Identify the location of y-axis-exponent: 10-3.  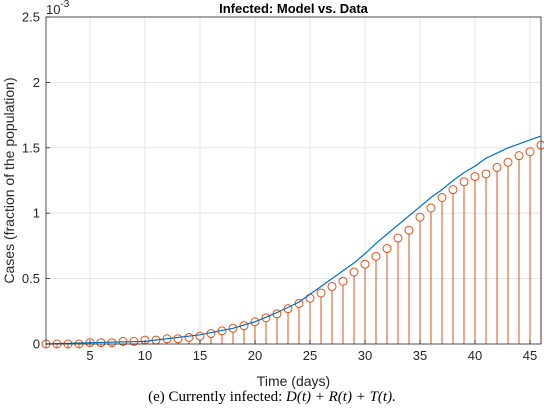
(58, 8).